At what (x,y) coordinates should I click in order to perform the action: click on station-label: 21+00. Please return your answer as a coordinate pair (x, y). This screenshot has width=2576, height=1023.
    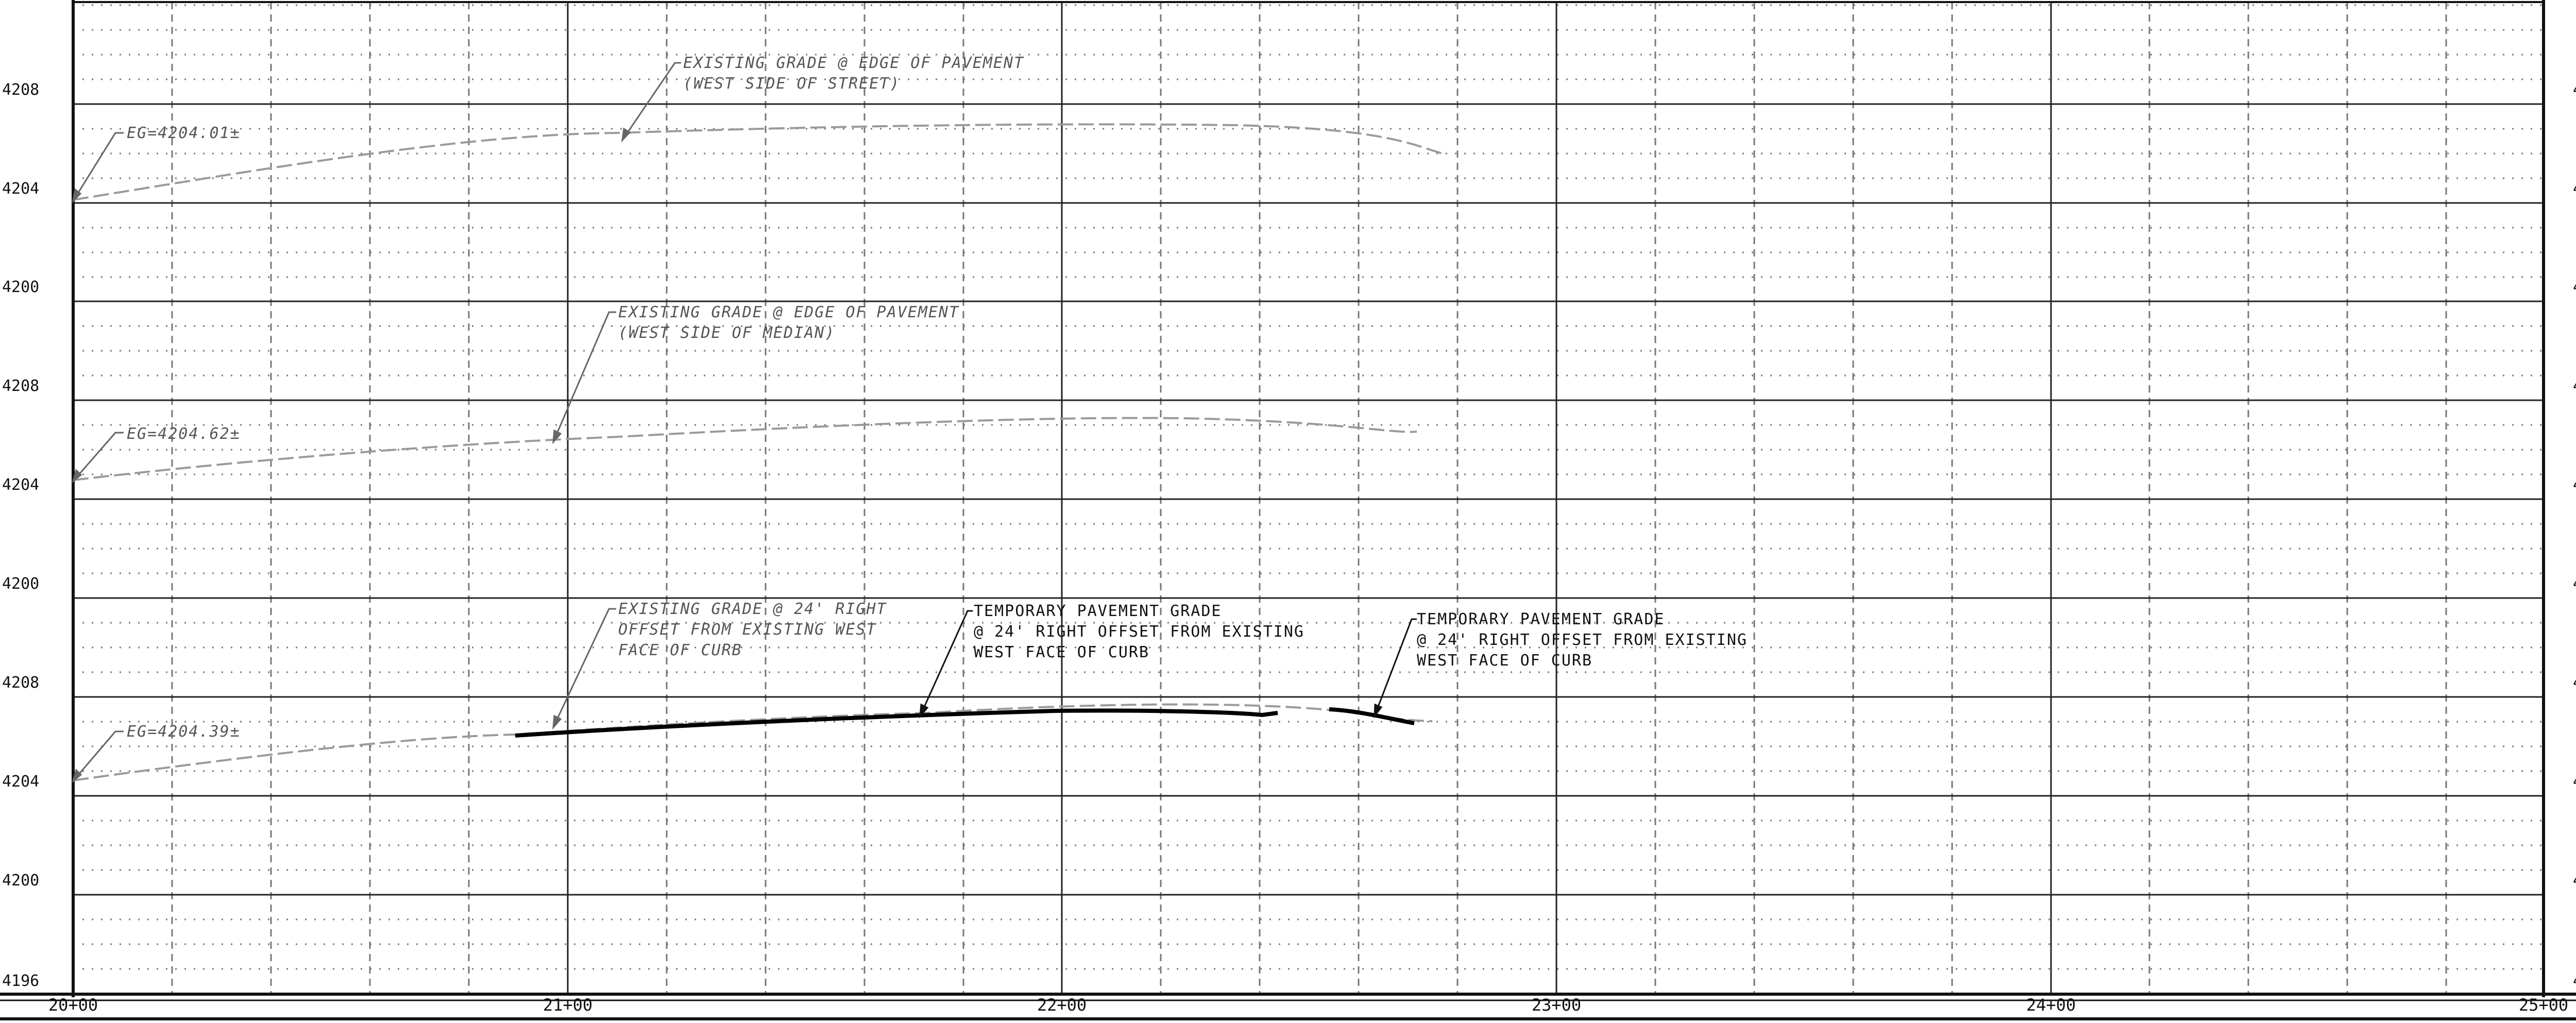
    Looking at the image, I should click on (567, 1005).